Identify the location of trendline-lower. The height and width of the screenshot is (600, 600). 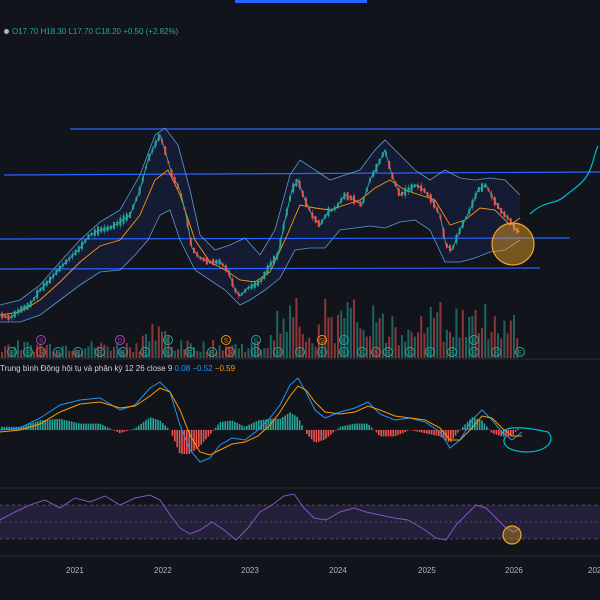
(270, 268).